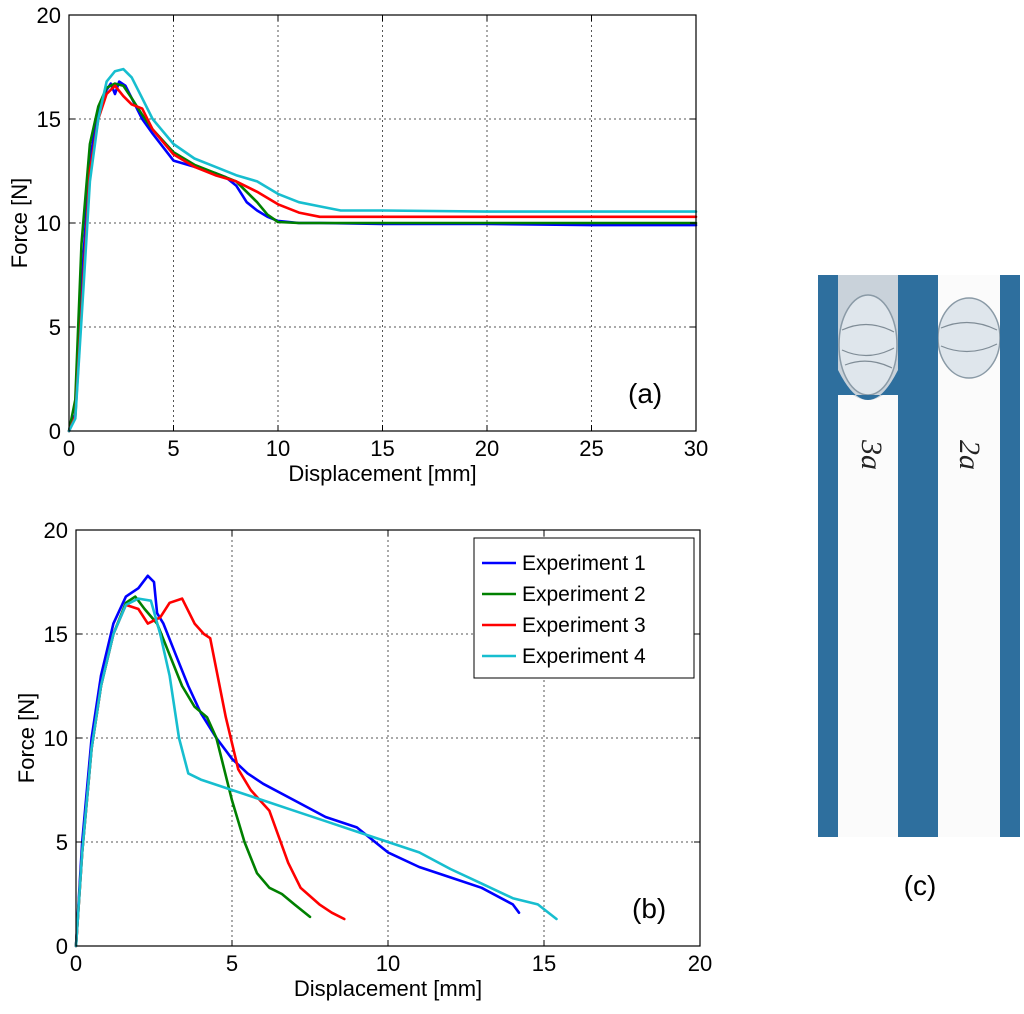  I want to click on legend-label: Experiment 3, so click(584, 625).